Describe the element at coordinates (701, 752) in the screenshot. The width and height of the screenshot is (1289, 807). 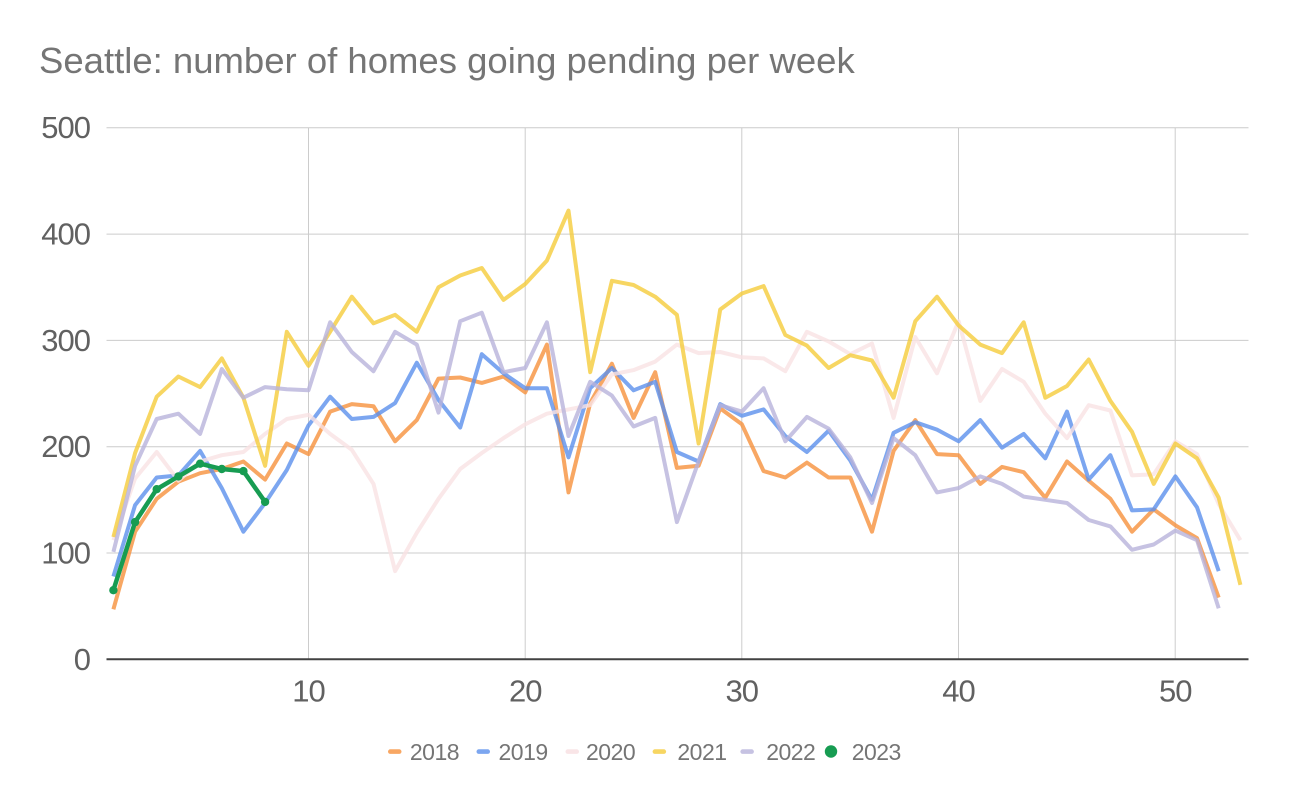
I see `svg-text: 2021` at that location.